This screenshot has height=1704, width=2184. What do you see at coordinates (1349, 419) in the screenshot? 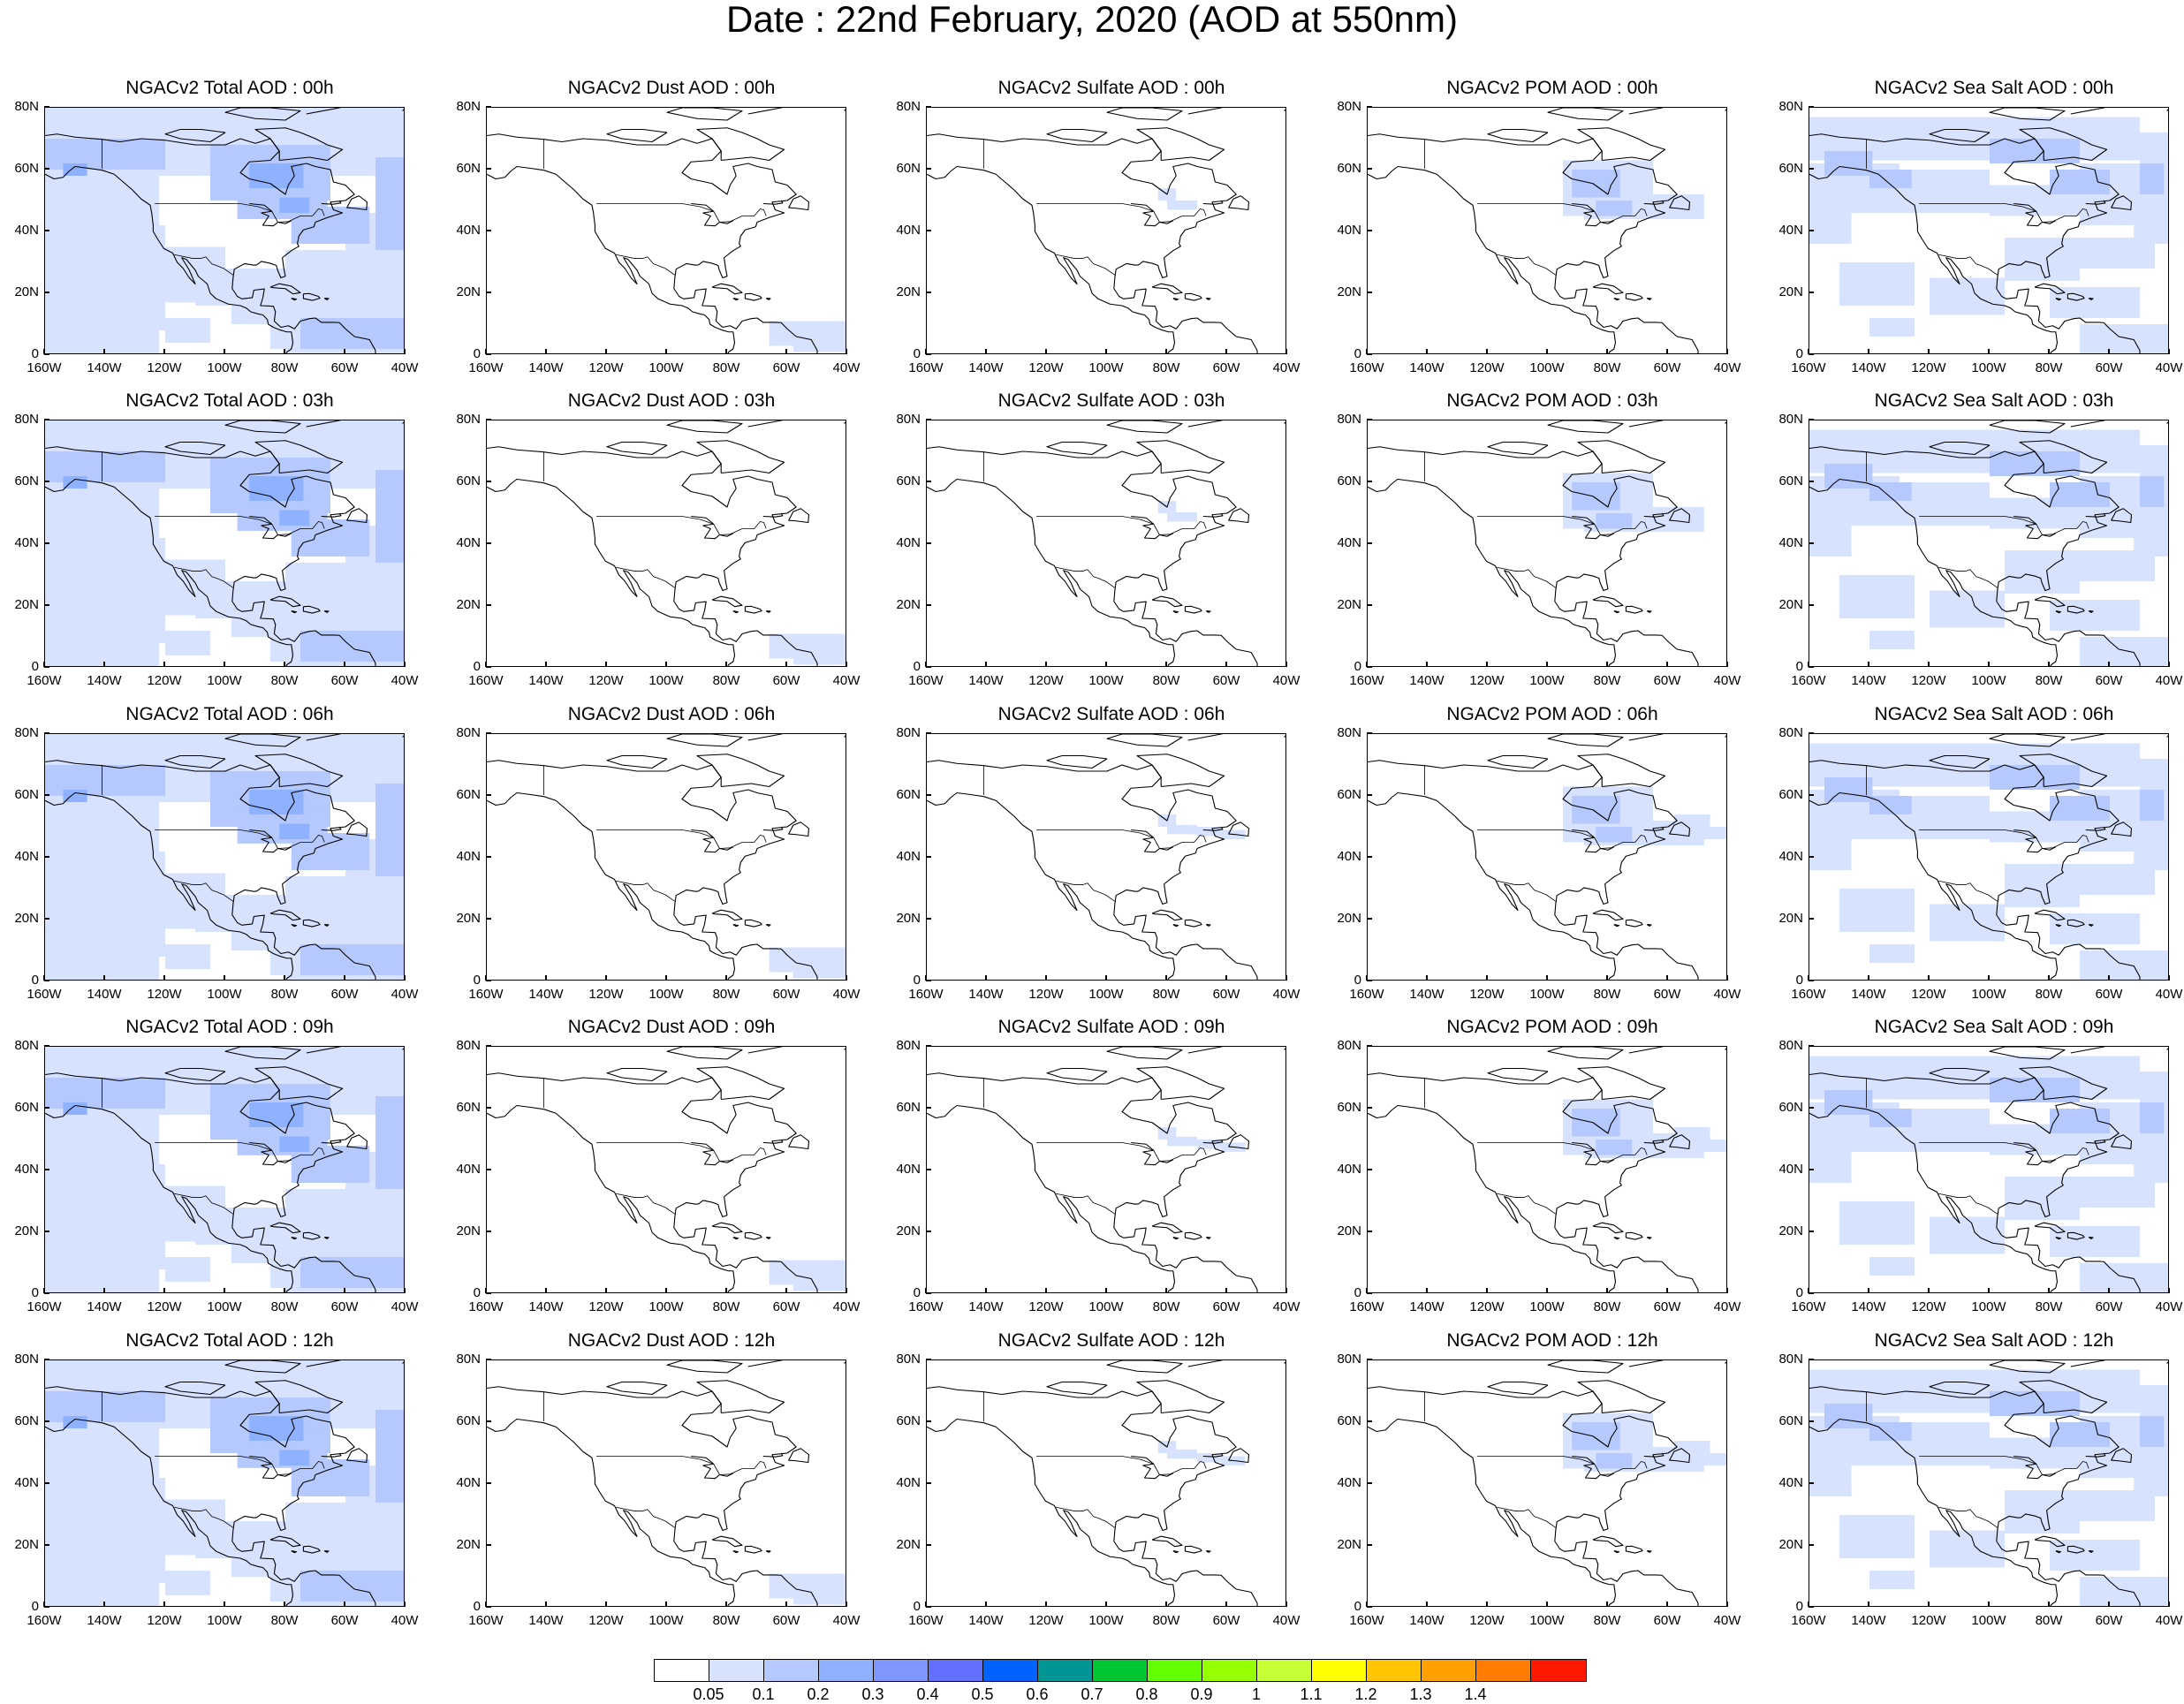
I see `lat-tick-label: 80N` at bounding box center [1349, 419].